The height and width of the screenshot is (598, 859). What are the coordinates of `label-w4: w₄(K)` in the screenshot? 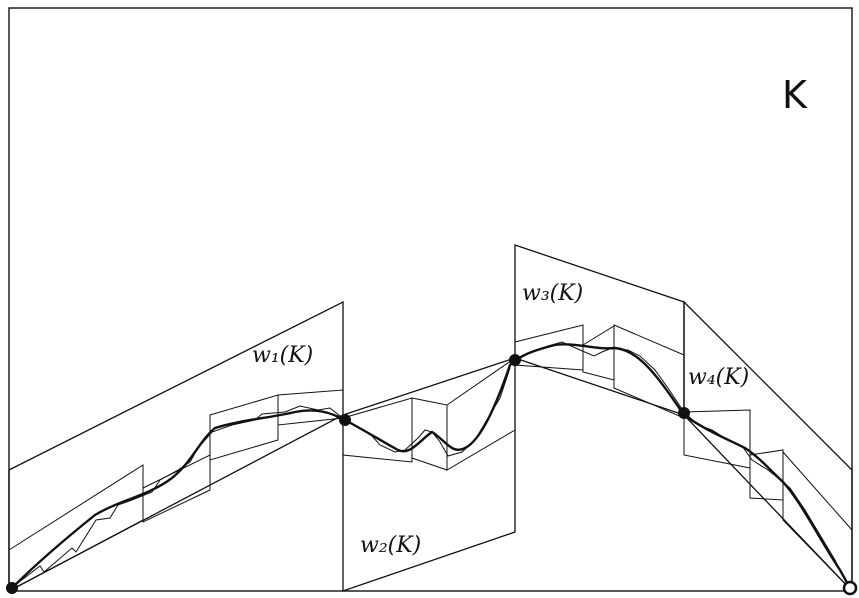 It's located at (718, 377).